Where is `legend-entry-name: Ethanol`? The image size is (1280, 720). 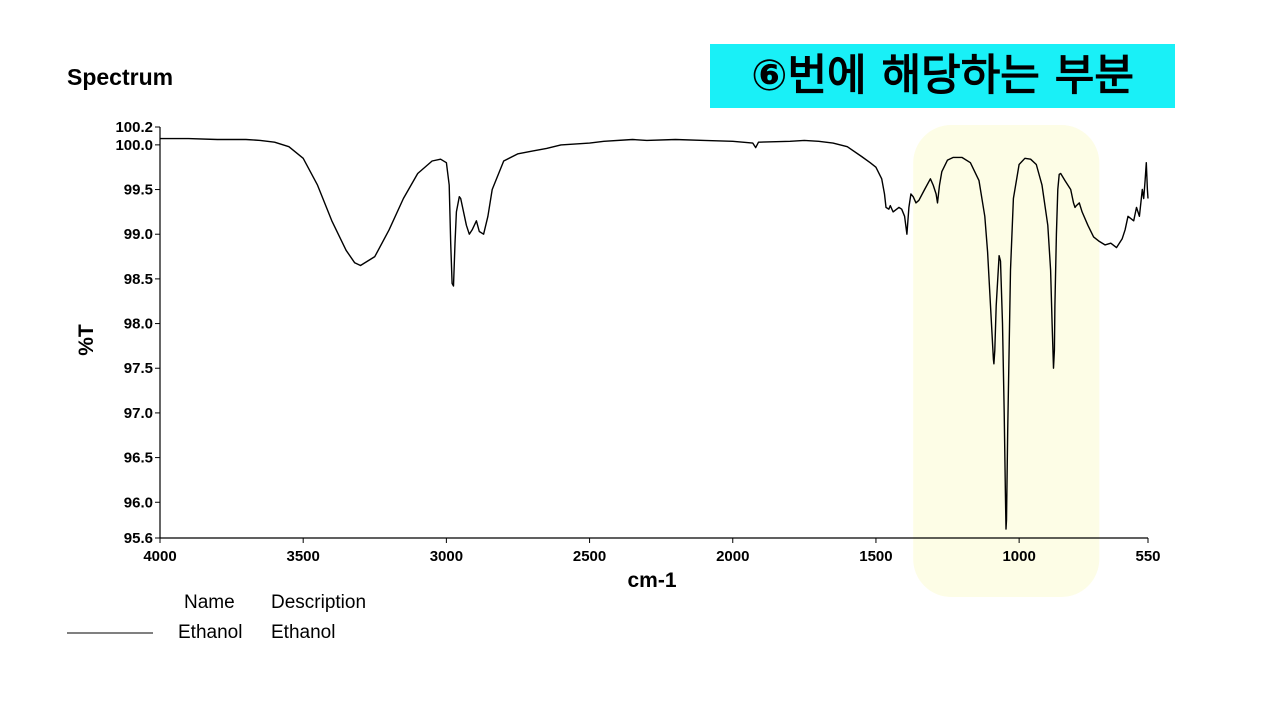 legend-entry-name: Ethanol is located at coordinates (210, 632).